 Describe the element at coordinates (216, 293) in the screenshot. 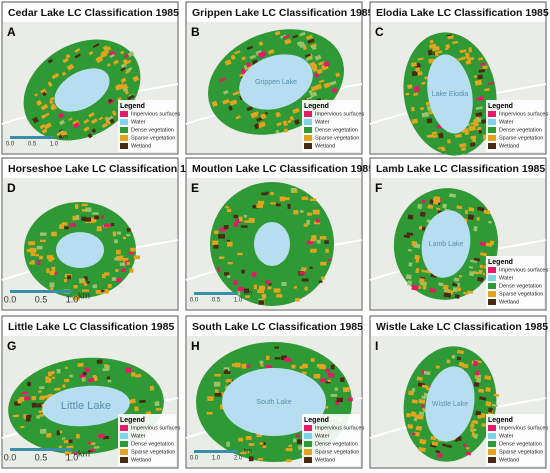

I see `scale-bar` at that location.